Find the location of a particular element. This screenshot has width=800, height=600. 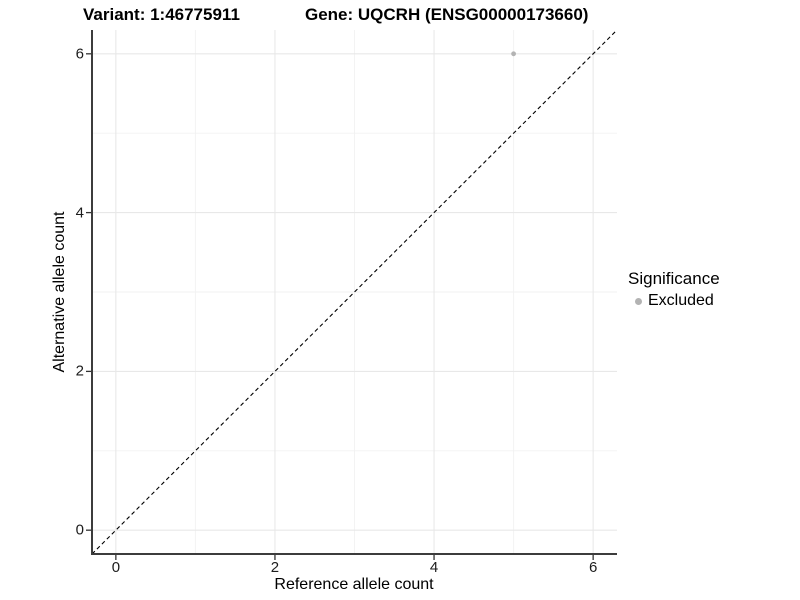

y-axis-title: Alternative allele count is located at coordinates (59, 292).